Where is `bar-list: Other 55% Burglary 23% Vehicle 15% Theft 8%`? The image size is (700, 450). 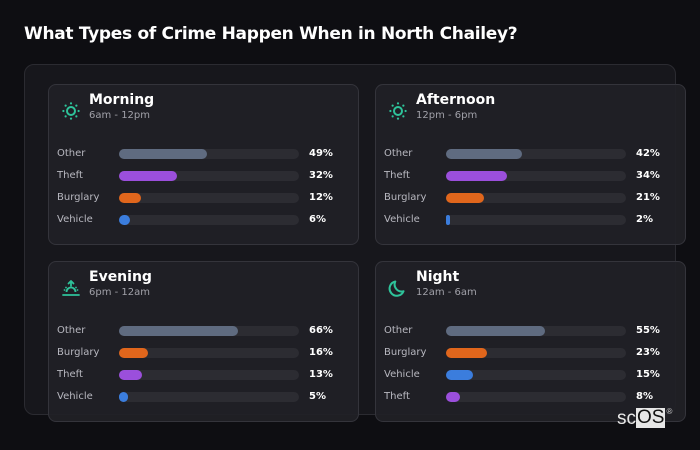
bar-list: Other 55% Burglary 23% Vehicle 15% Theft 8% is located at coordinates (530, 368).